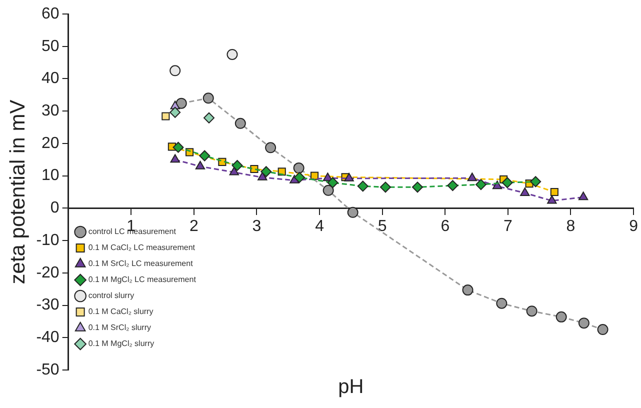 The height and width of the screenshot is (408, 641). What do you see at coordinates (571, 227) in the screenshot?
I see `x-tick-label: 8` at bounding box center [571, 227].